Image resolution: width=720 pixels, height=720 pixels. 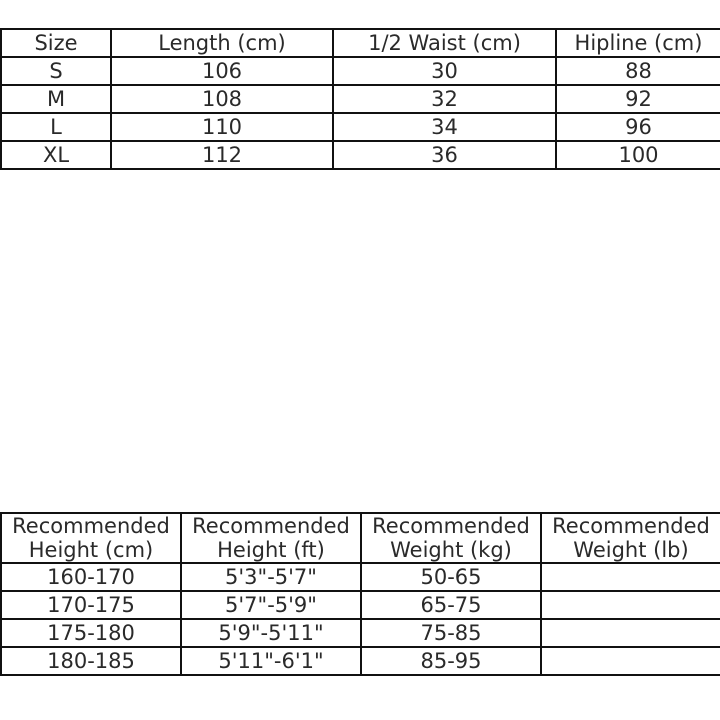 I want to click on header-cell: Size, so click(x=56, y=43).